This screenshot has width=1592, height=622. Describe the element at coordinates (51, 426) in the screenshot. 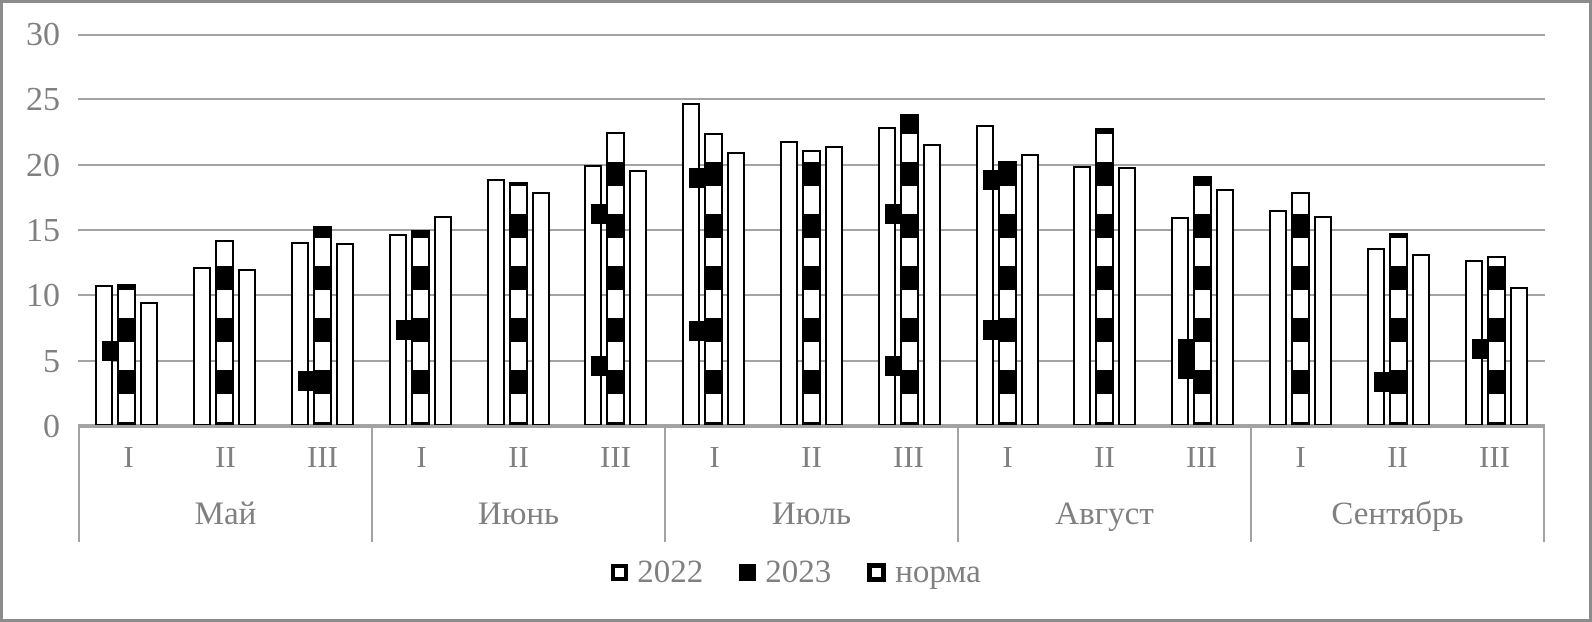

I see `y-axis-tick-label: 0` at that location.